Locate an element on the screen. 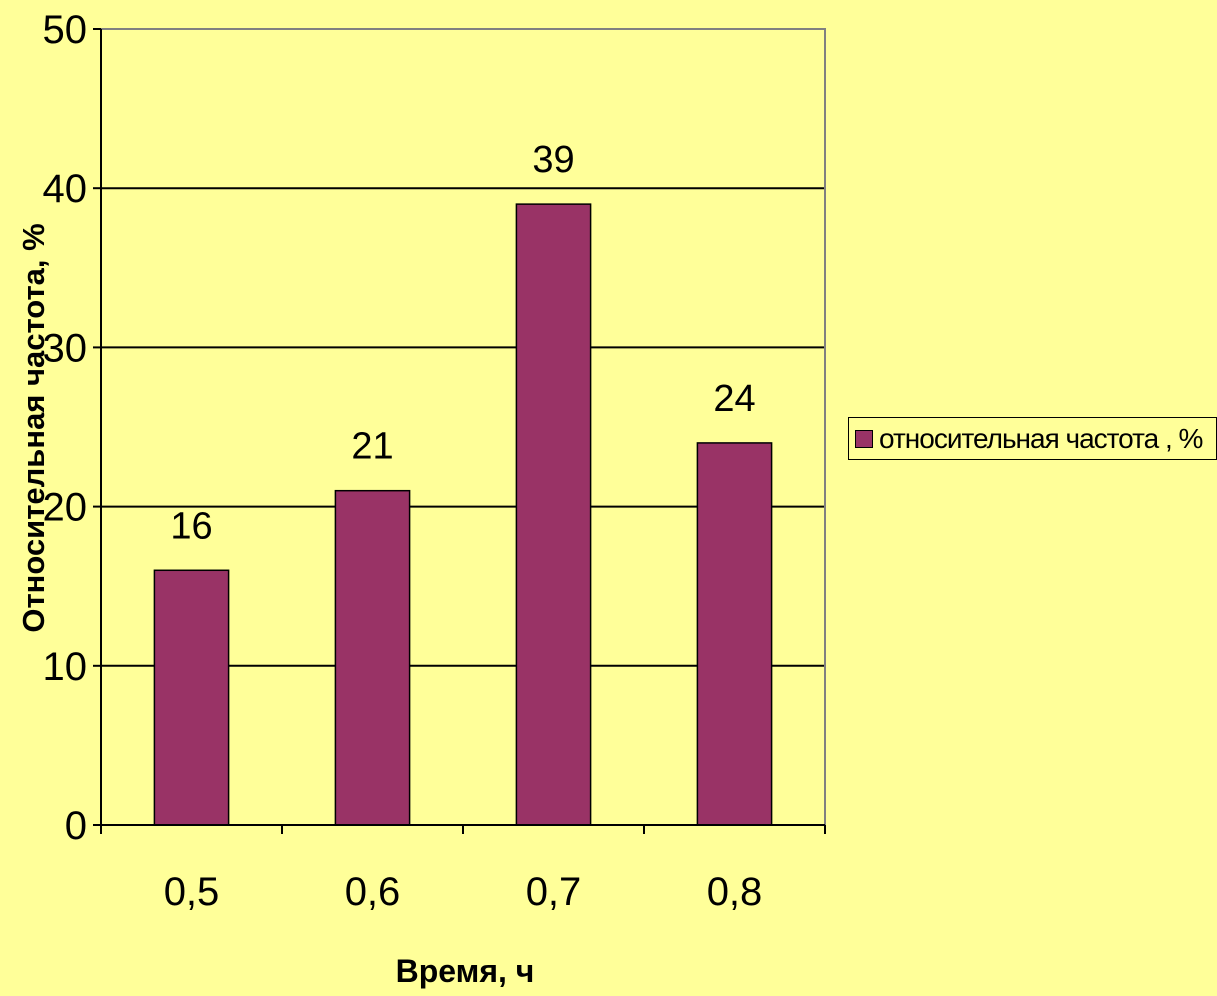 This screenshot has height=996, width=1217. x-tick-label: 0,7 is located at coordinates (554, 892).